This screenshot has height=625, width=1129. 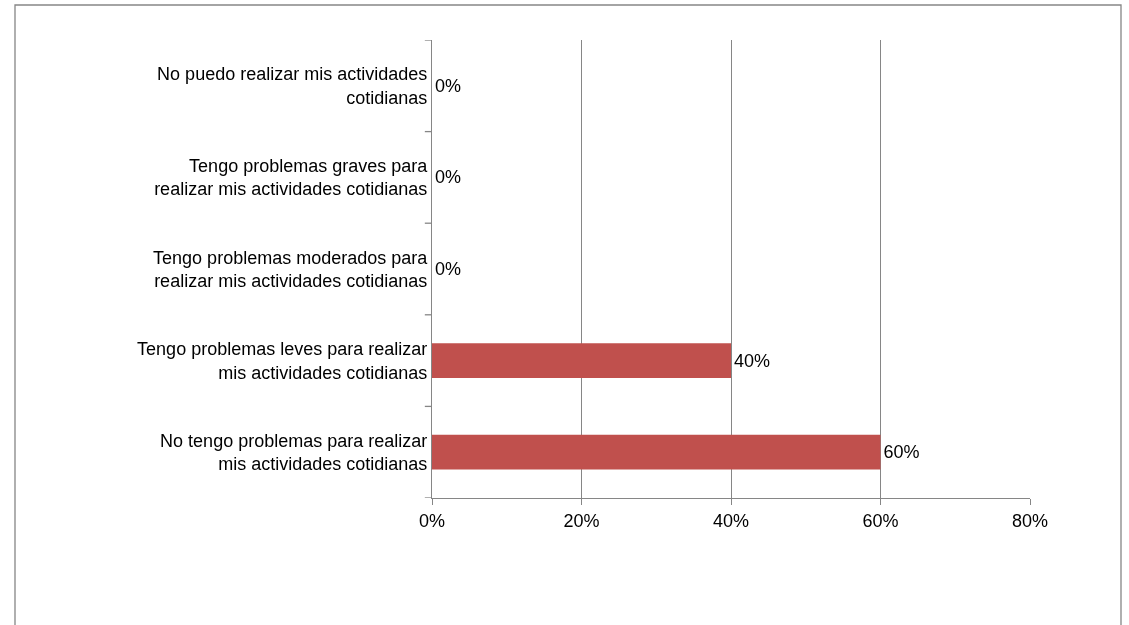 What do you see at coordinates (752, 360) in the screenshot?
I see `data-label: 40%` at bounding box center [752, 360].